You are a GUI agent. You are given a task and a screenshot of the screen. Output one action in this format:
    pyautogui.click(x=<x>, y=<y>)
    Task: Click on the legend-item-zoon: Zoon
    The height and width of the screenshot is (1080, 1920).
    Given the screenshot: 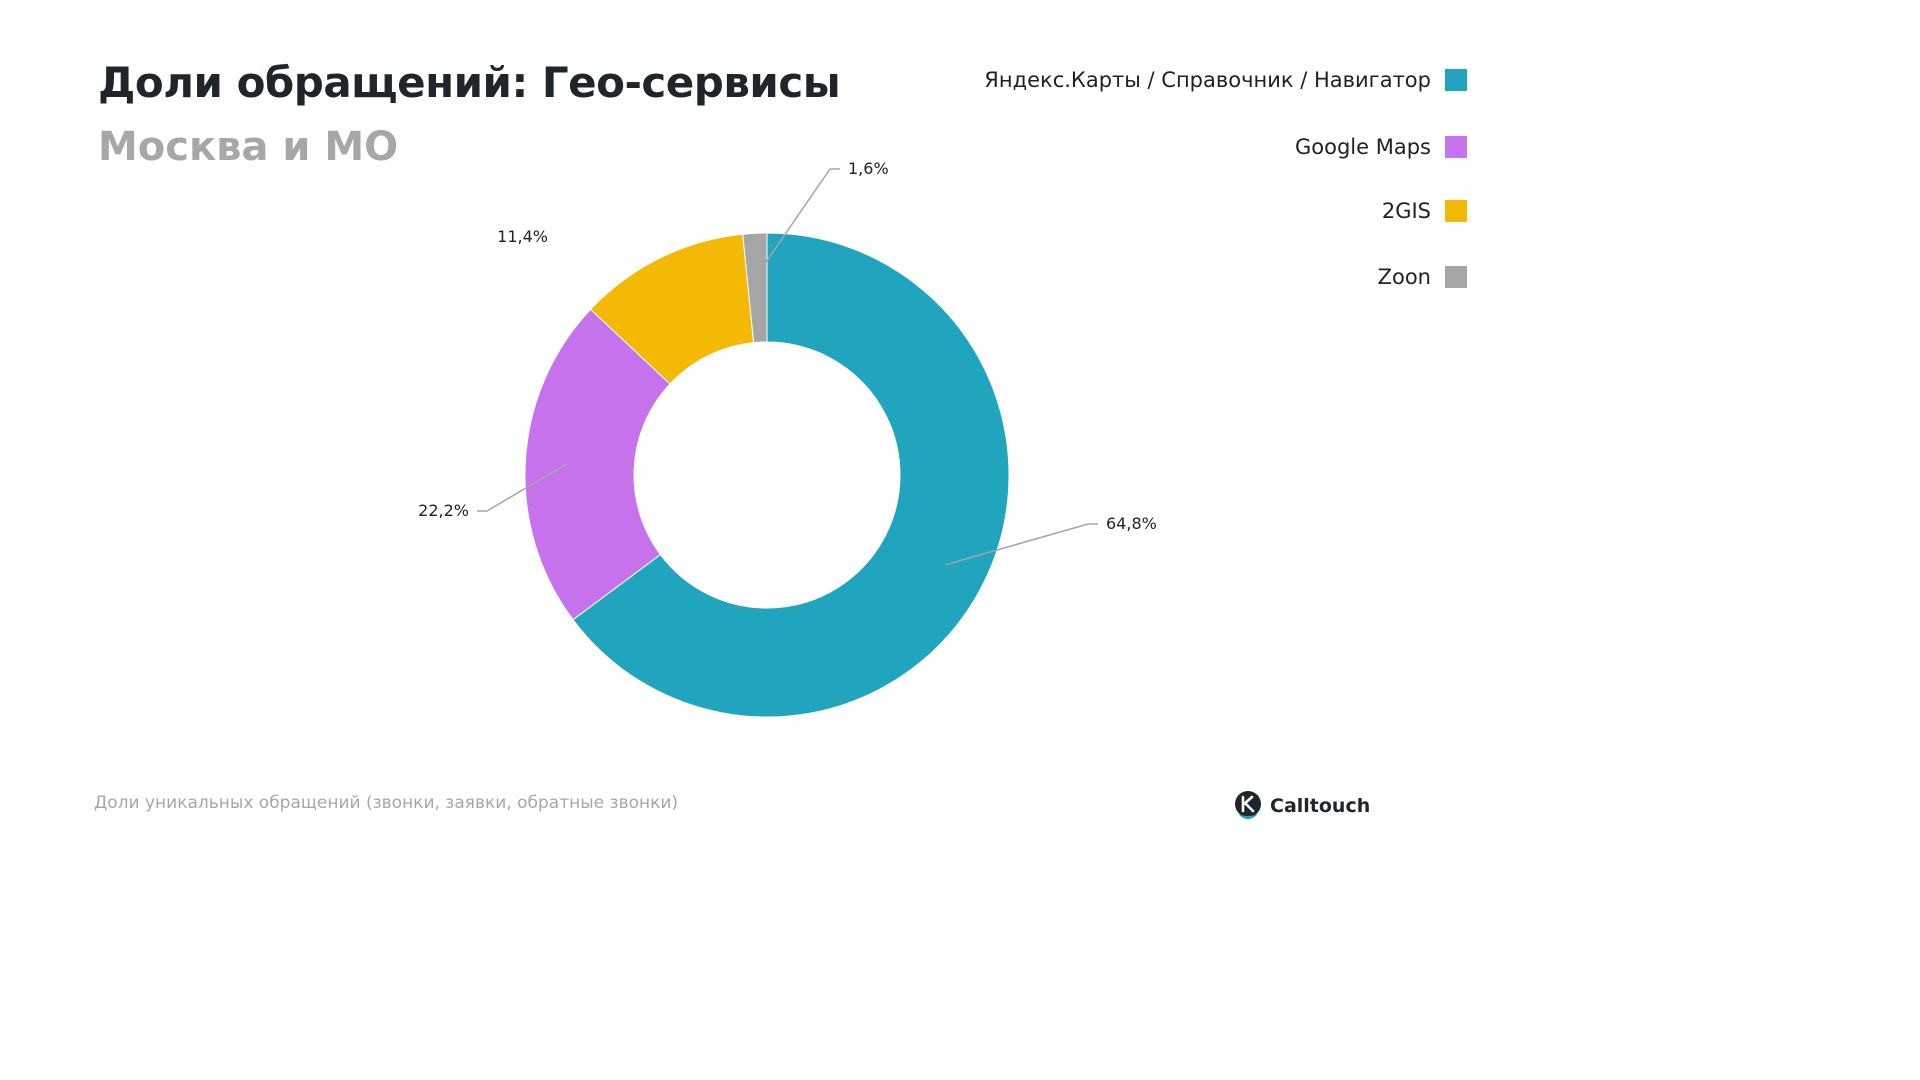 What is the action you would take?
    pyautogui.click(x=1422, y=277)
    